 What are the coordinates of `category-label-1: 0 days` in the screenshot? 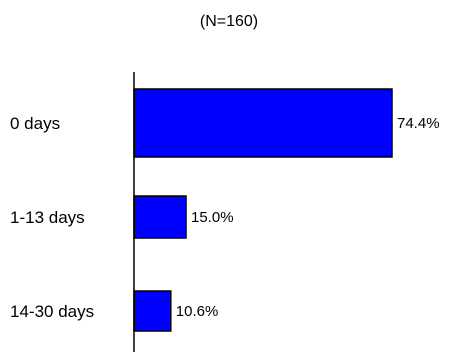 It's located at (35, 123).